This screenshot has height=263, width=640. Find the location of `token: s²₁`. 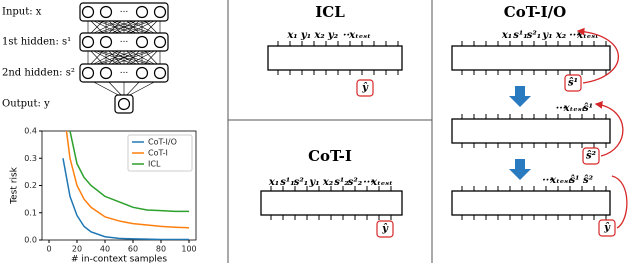

token: s²₁ is located at coordinates (301, 182).